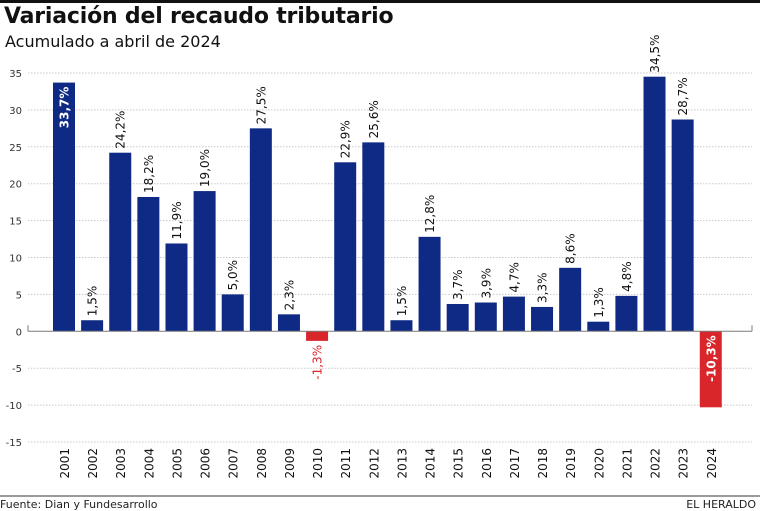 This screenshot has width=760, height=511. I want to click on y-axis-ticks: 35 30 25 20 15 10 5 0 -5 -10 -15, so click(14, 259).